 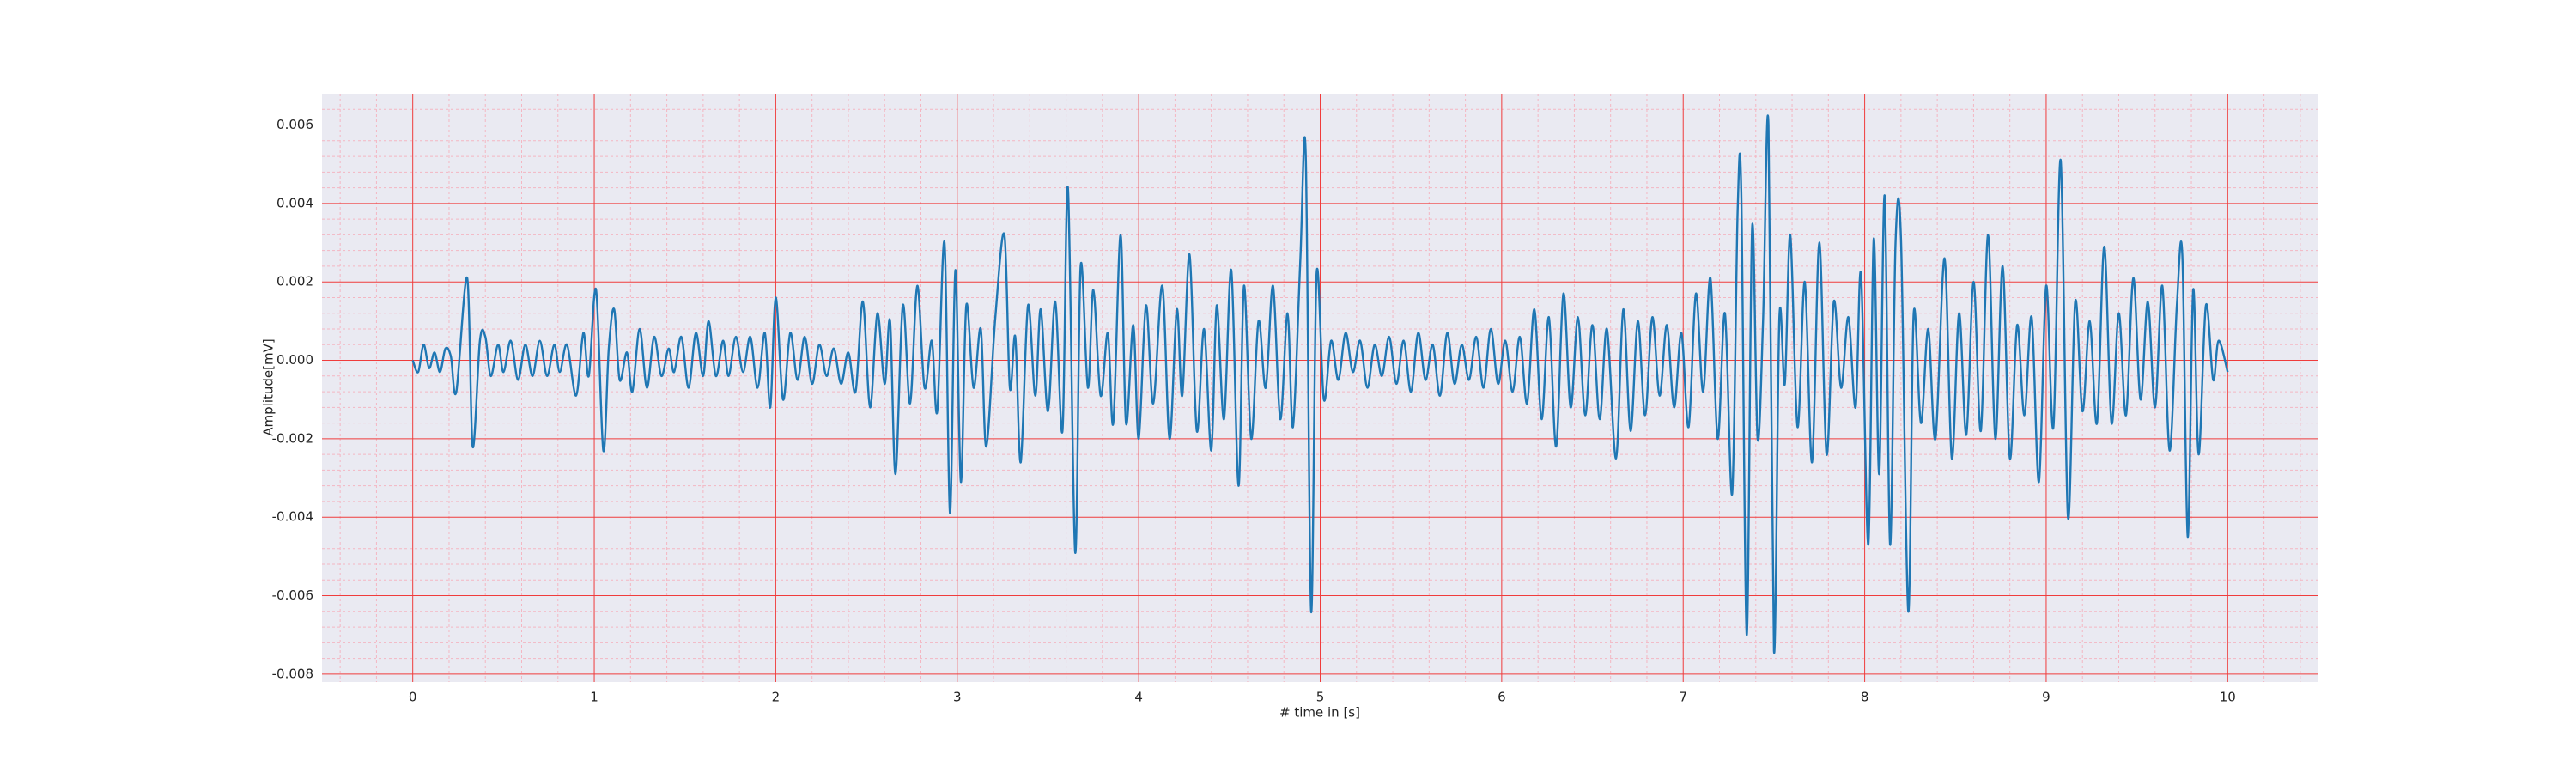 What do you see at coordinates (1319, 713) in the screenshot?
I see `x-axis-label: # time in [s]` at bounding box center [1319, 713].